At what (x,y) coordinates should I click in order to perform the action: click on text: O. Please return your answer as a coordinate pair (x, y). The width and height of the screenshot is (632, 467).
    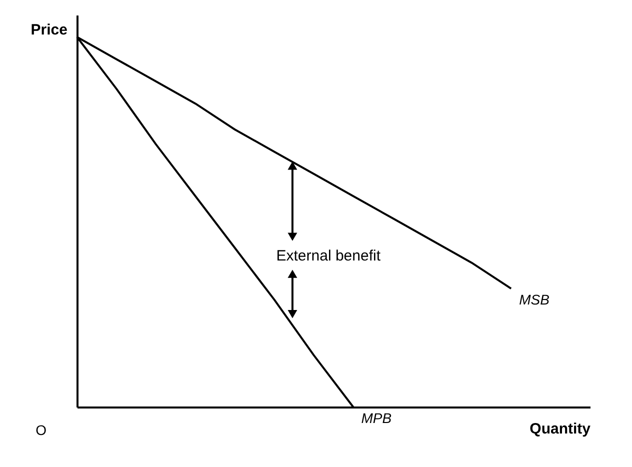
    Looking at the image, I should click on (41, 430).